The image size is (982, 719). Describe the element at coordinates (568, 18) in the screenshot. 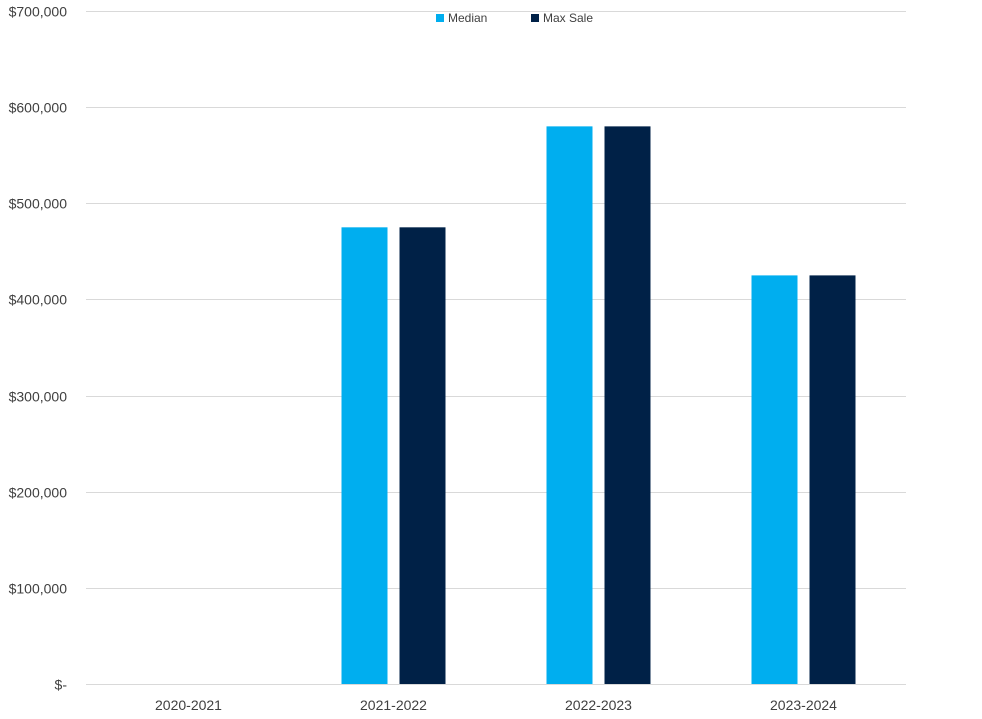

I see `legend-label: Max Sale` at that location.